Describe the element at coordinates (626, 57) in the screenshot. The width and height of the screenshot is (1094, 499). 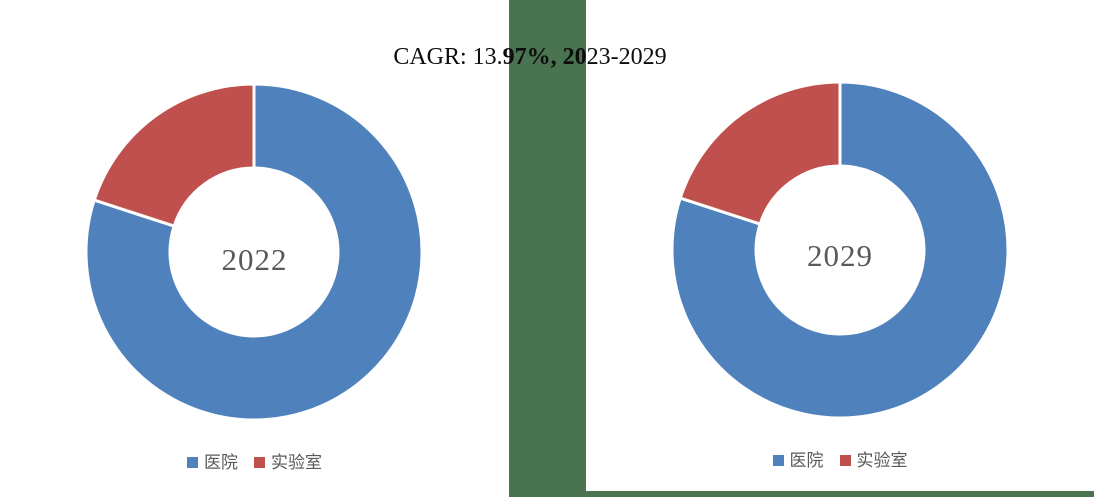
I see `chart-title-segment: 23-2029` at that location.